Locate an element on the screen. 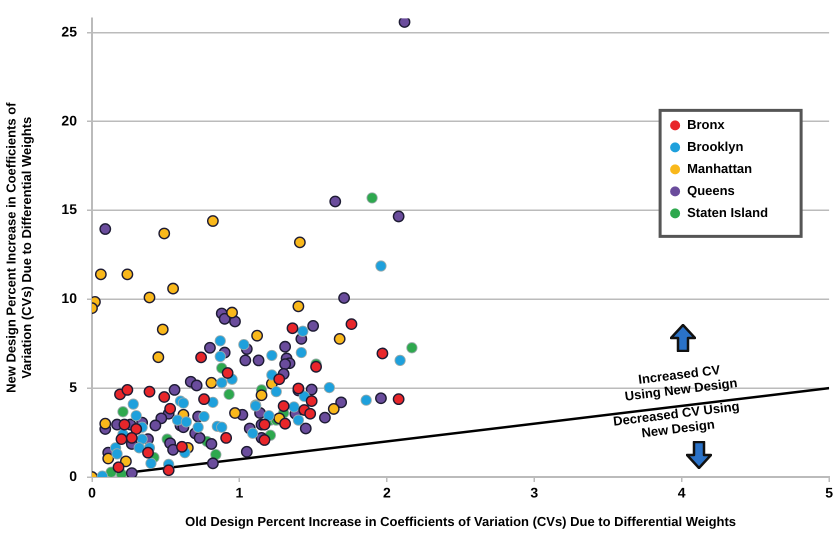  legend-label: Manhattan is located at coordinates (719, 168).